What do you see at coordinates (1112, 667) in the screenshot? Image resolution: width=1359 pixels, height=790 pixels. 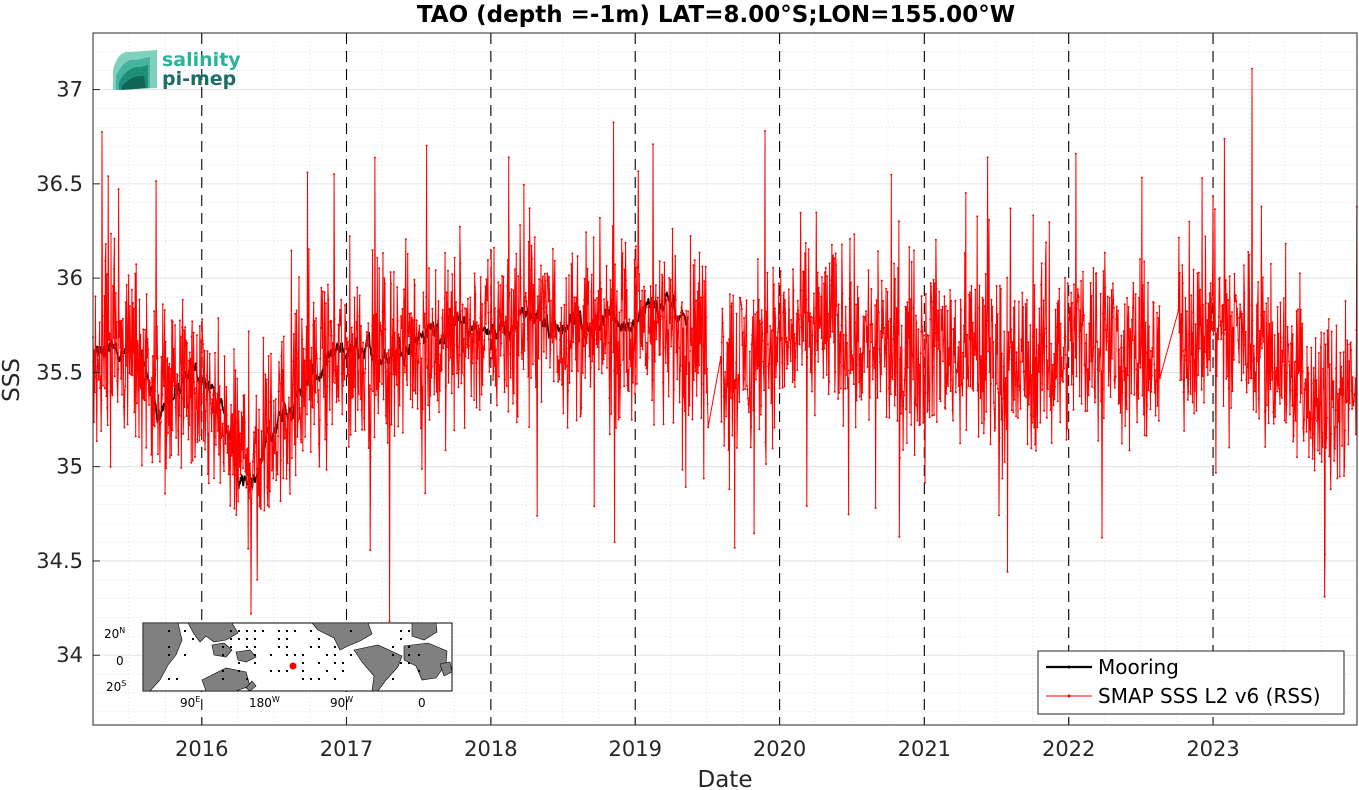 I see `legend-item-mooring: Mooring` at bounding box center [1112, 667].